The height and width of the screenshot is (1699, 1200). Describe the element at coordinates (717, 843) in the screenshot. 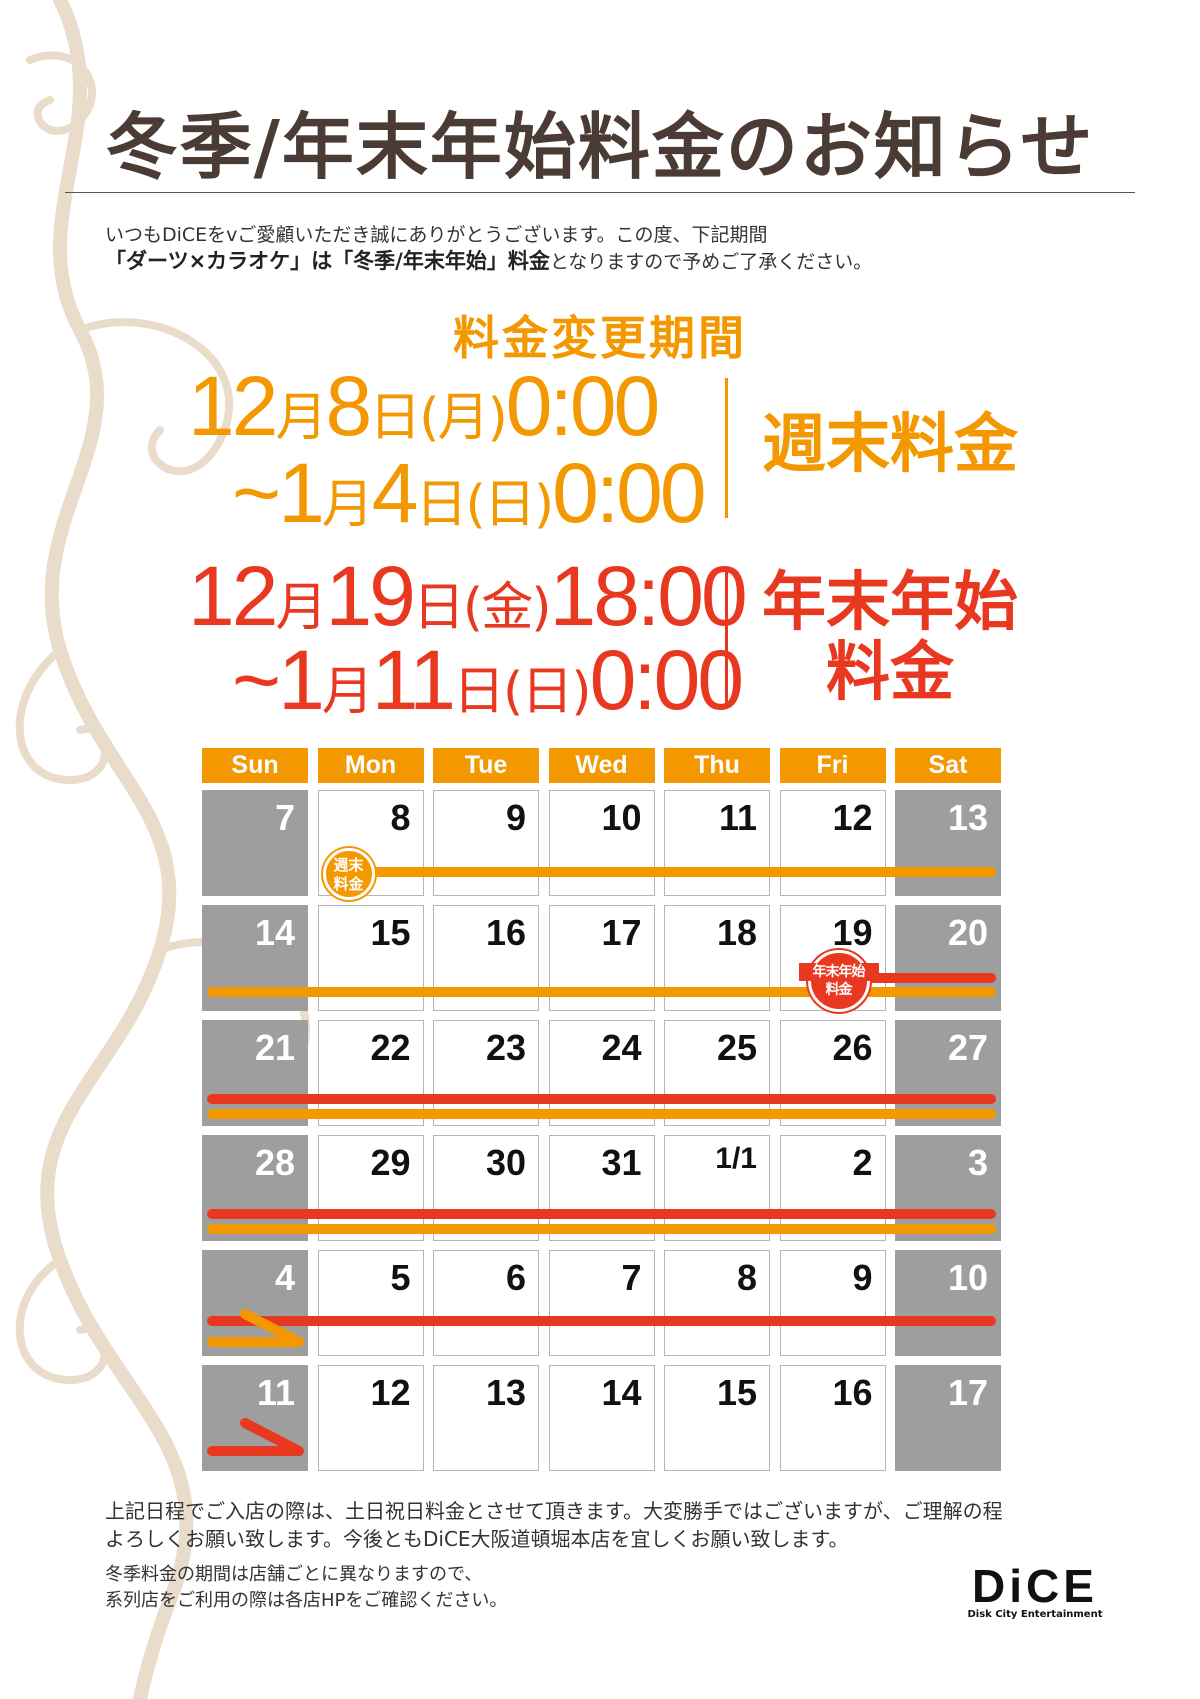

I see `calendar-day: 11` at that location.